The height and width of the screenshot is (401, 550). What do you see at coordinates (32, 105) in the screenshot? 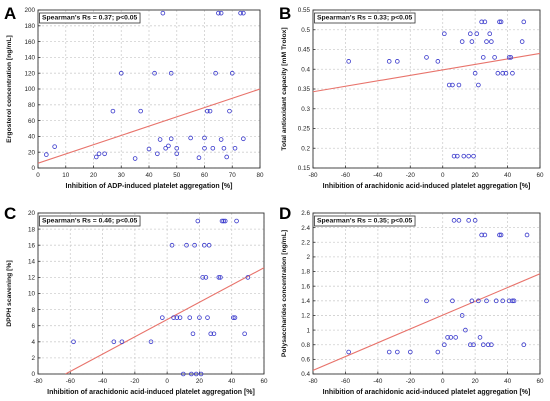
I see `y-tick-label: 80` at bounding box center [32, 105].